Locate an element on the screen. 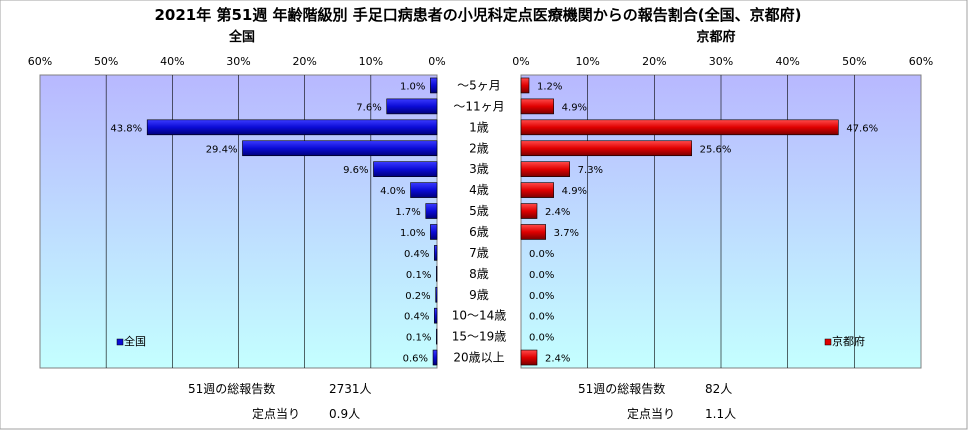  kyoto-value-label: 3.7% is located at coordinates (566, 233).